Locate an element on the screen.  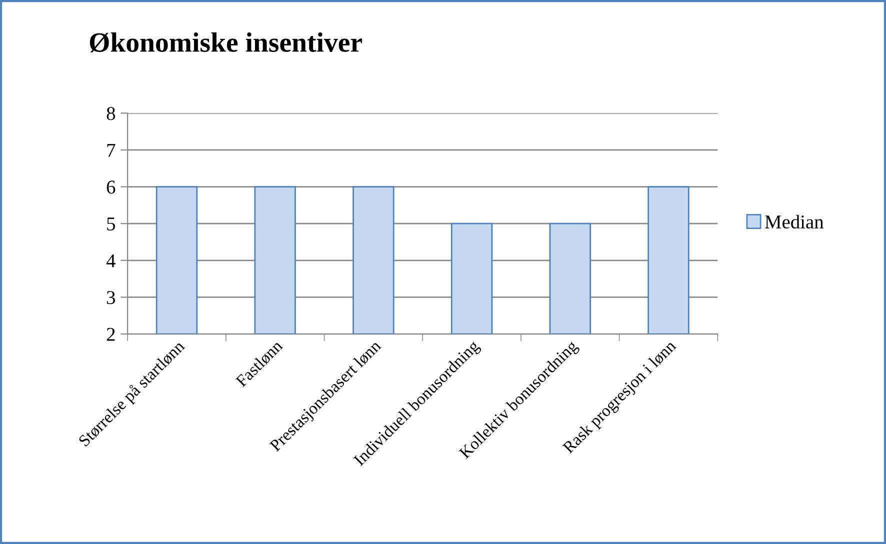
y-tick-label: 6 is located at coordinates (111, 187).